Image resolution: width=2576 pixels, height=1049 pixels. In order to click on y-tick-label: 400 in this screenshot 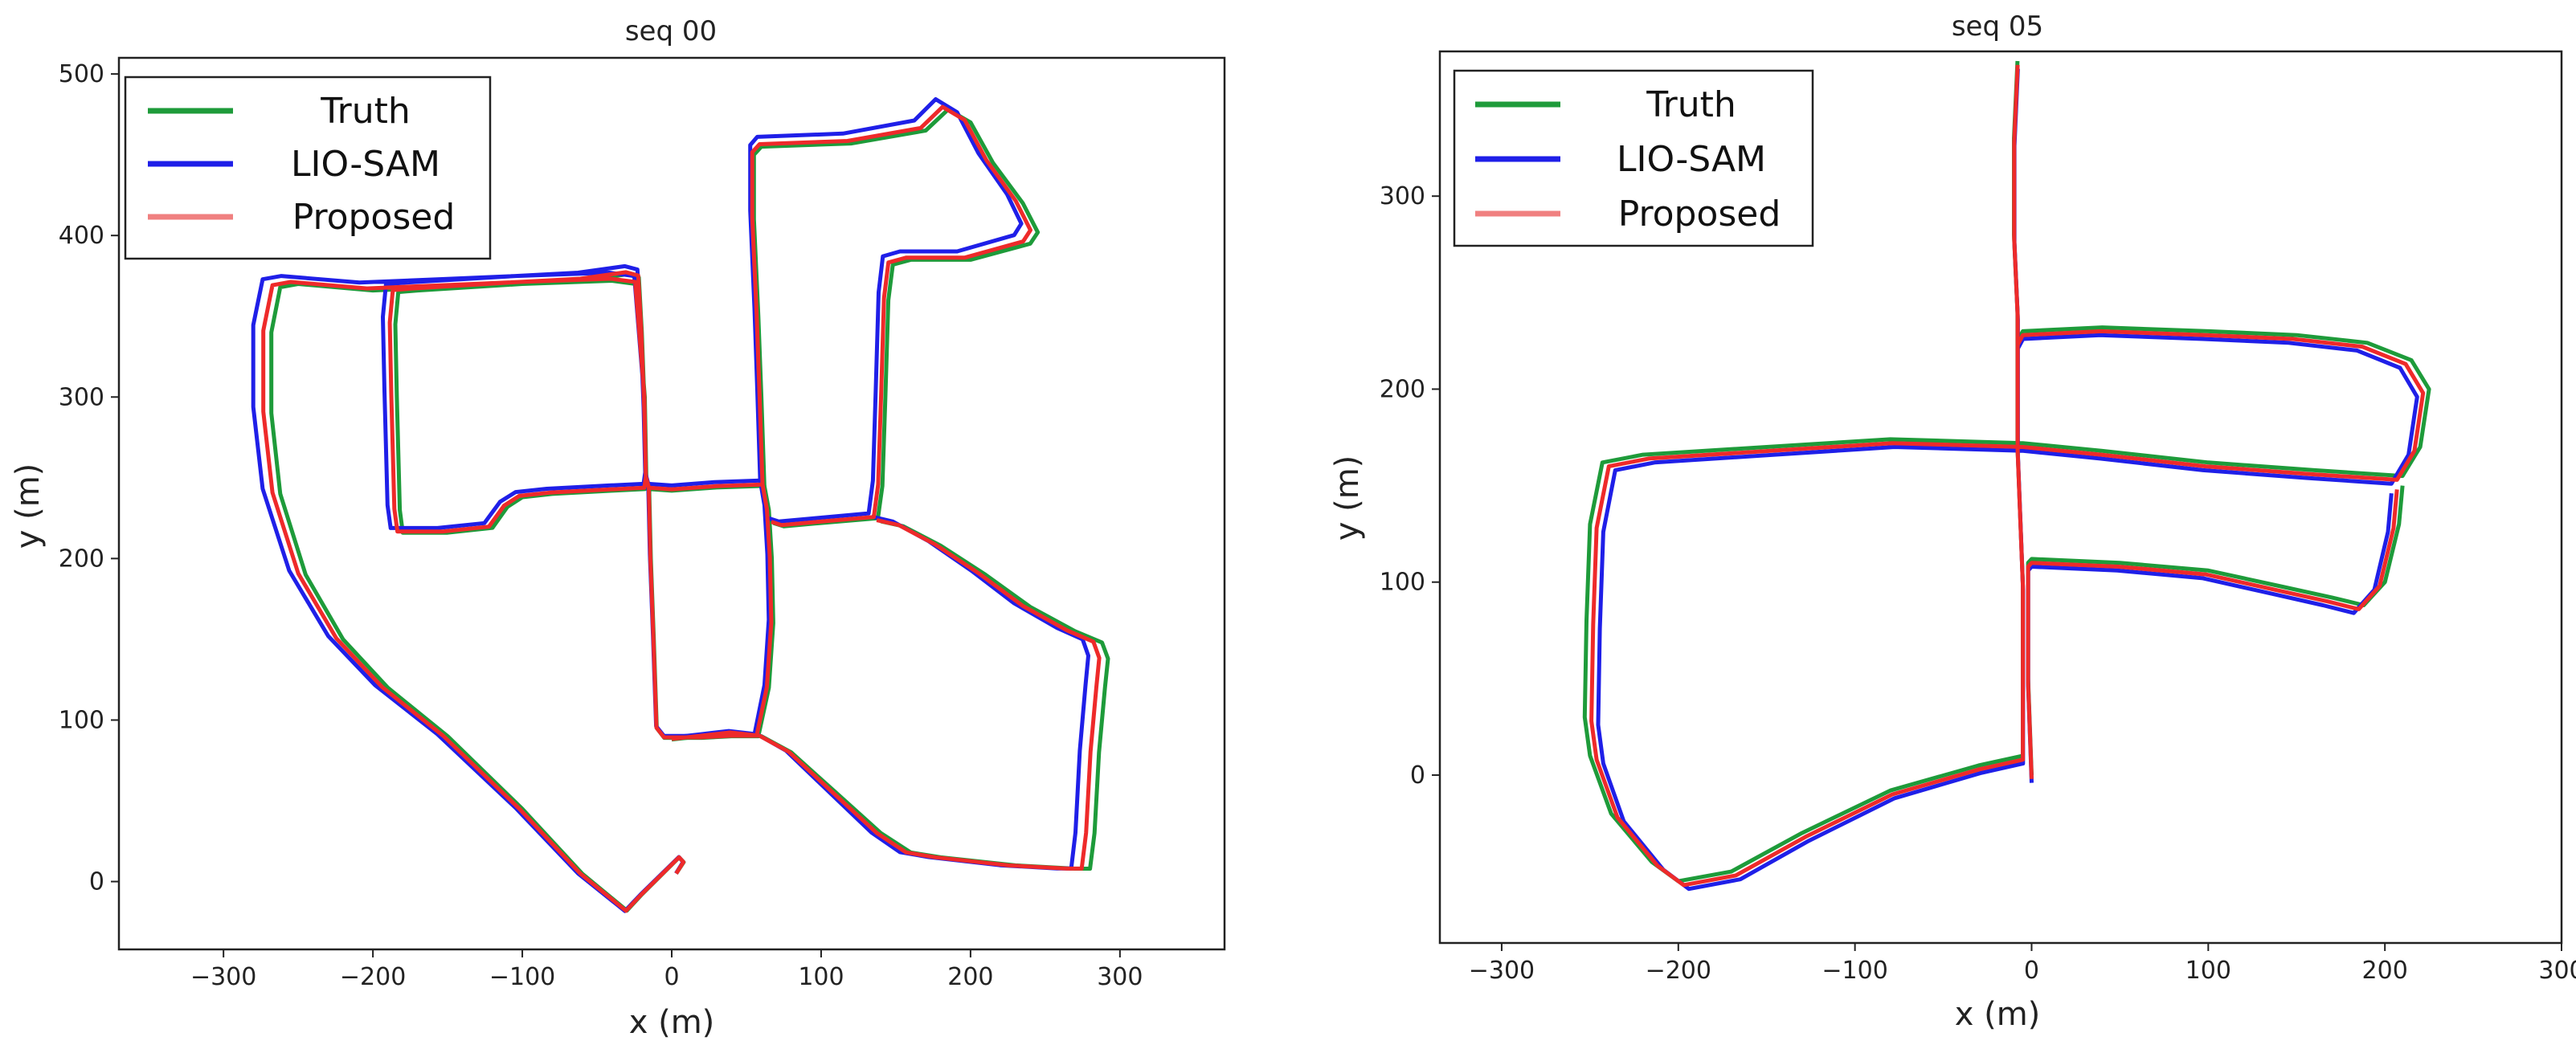, I will do `click(81, 236)`.